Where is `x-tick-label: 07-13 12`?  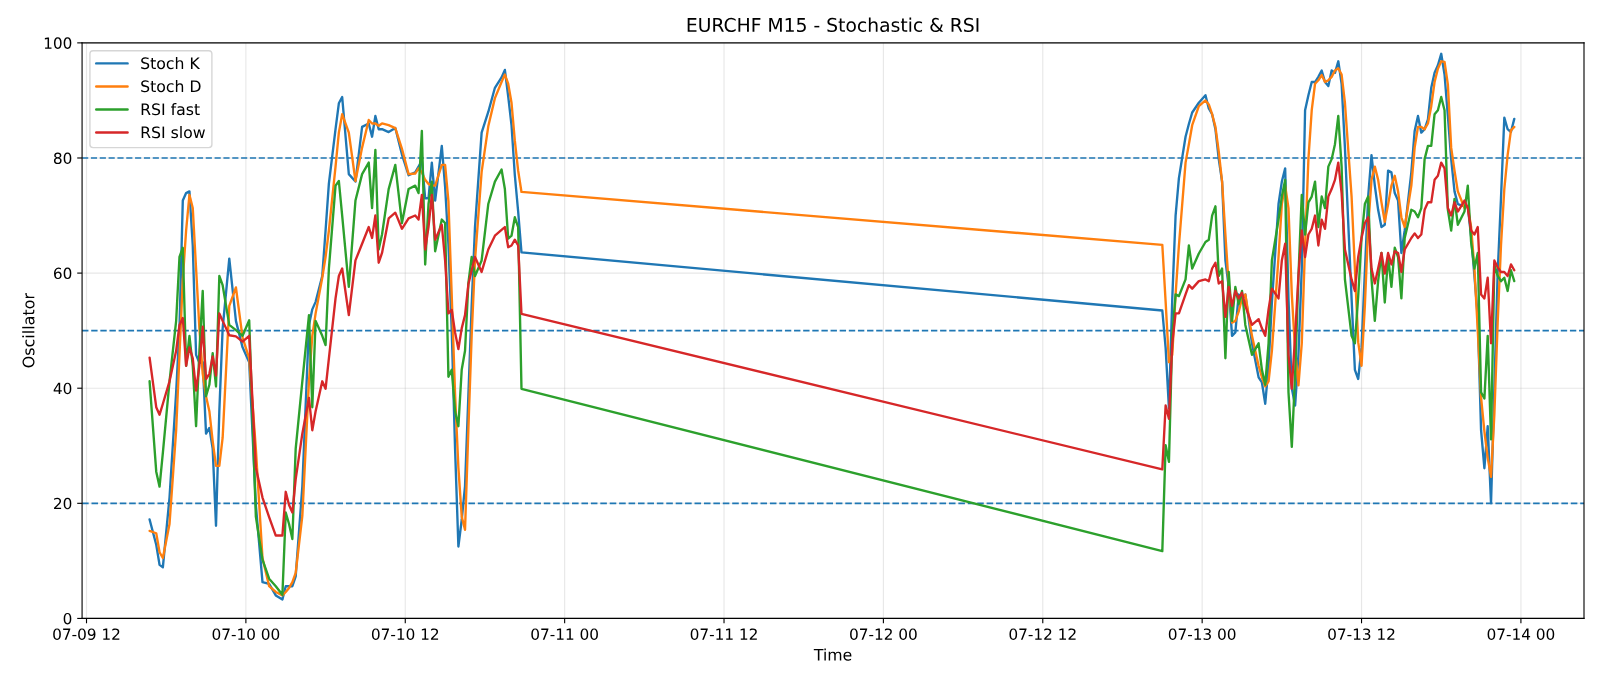
x-tick-label: 07-13 12 is located at coordinates (1361, 634).